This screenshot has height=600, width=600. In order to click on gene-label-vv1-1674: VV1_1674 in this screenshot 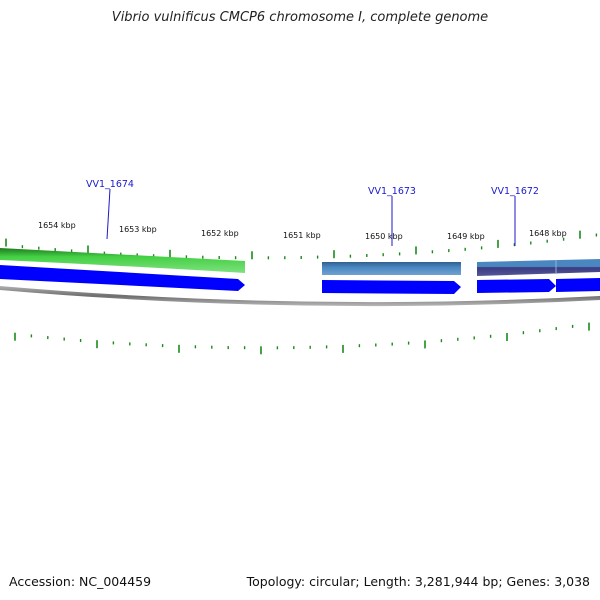, I will do `click(110, 184)`.